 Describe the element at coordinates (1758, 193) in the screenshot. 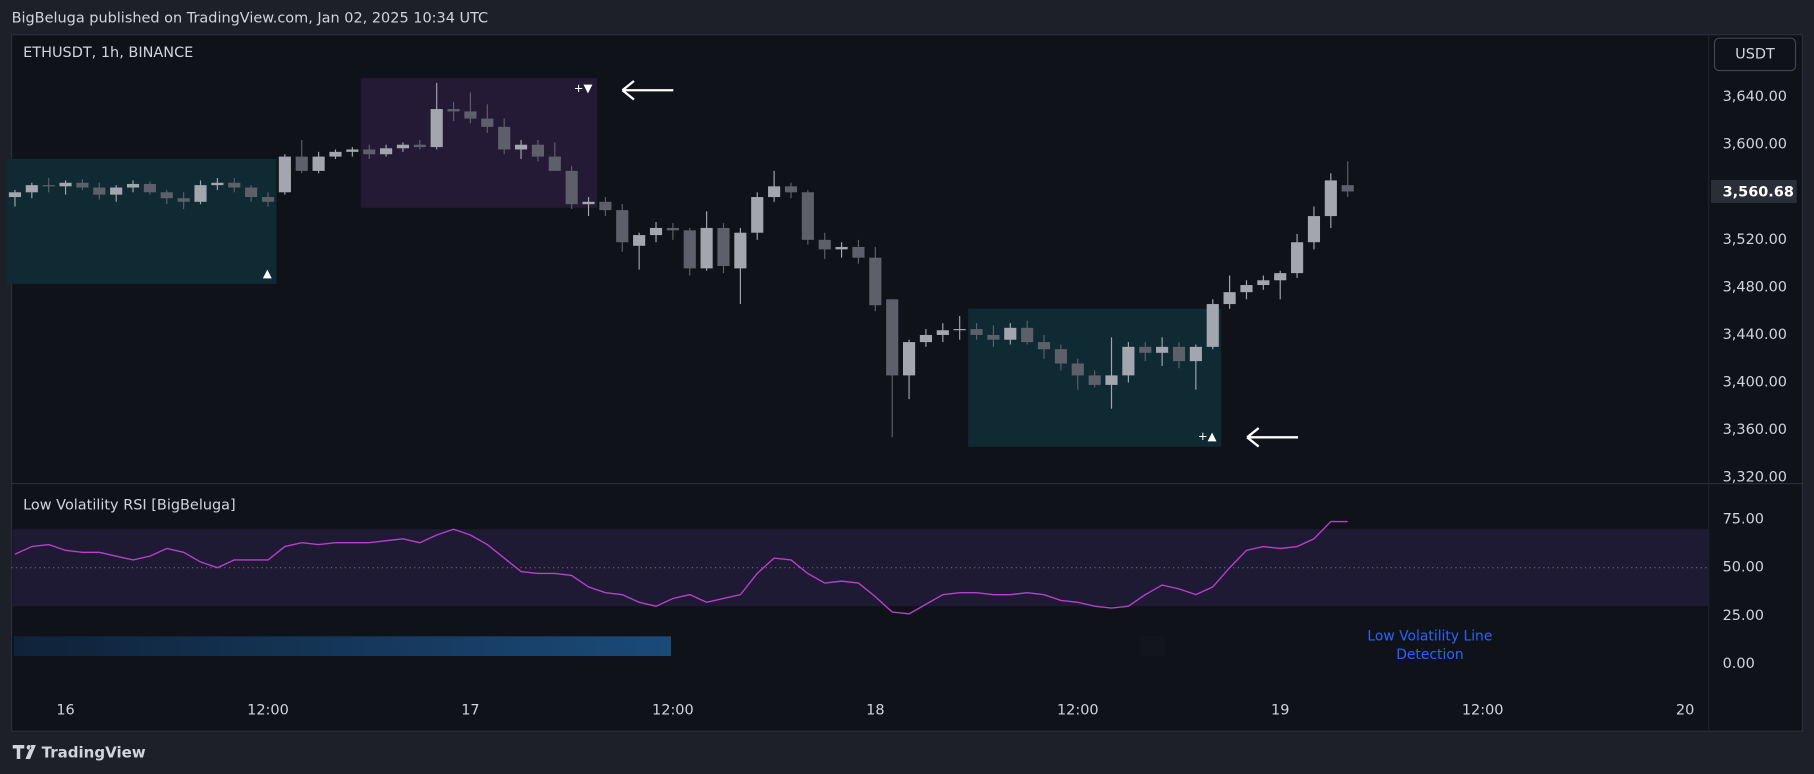

I see `last-price-label: 3,560.68` at that location.